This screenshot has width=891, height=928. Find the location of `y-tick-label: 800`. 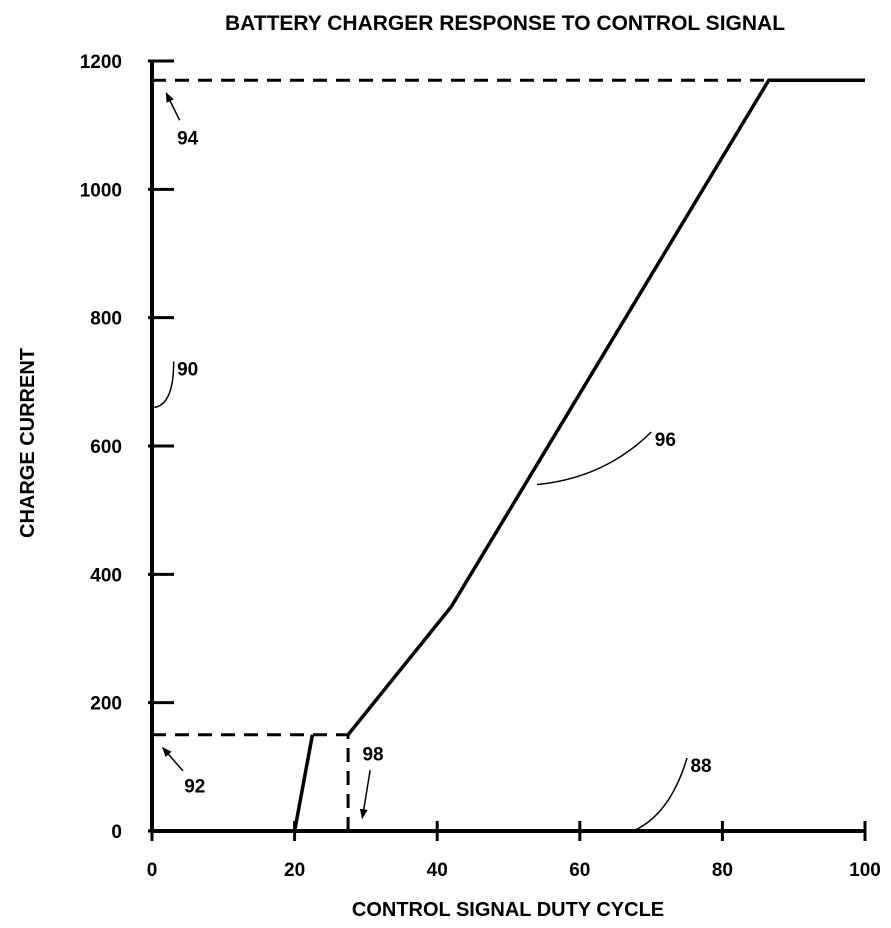

y-tick-label: 800 is located at coordinates (106, 319).